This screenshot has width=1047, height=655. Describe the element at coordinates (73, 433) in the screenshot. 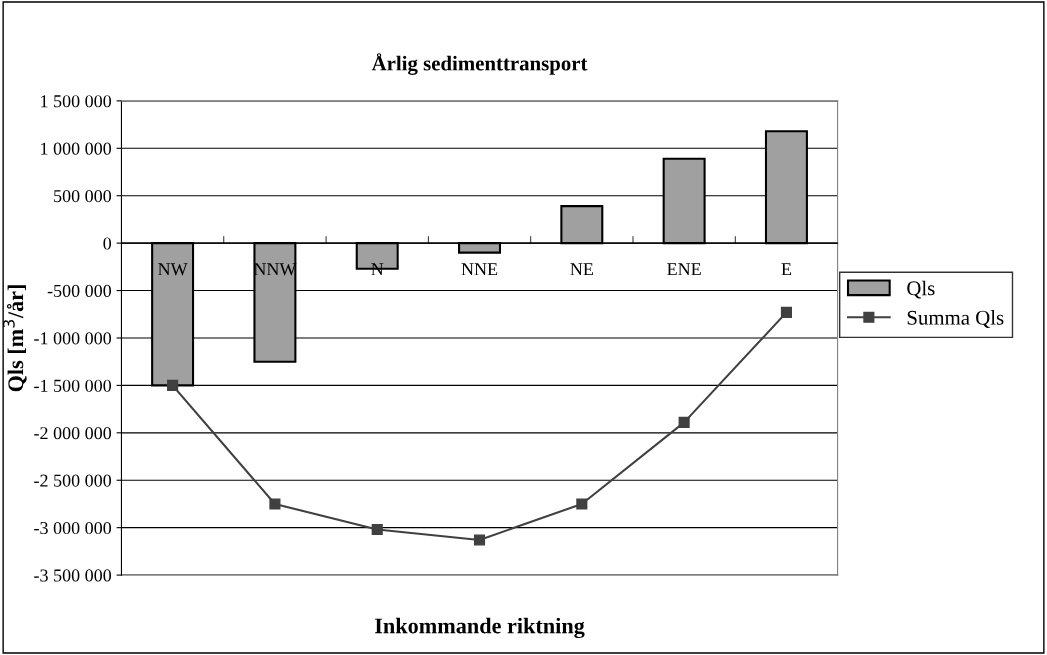

I see `y-tick-label: -2 000 000` at that location.